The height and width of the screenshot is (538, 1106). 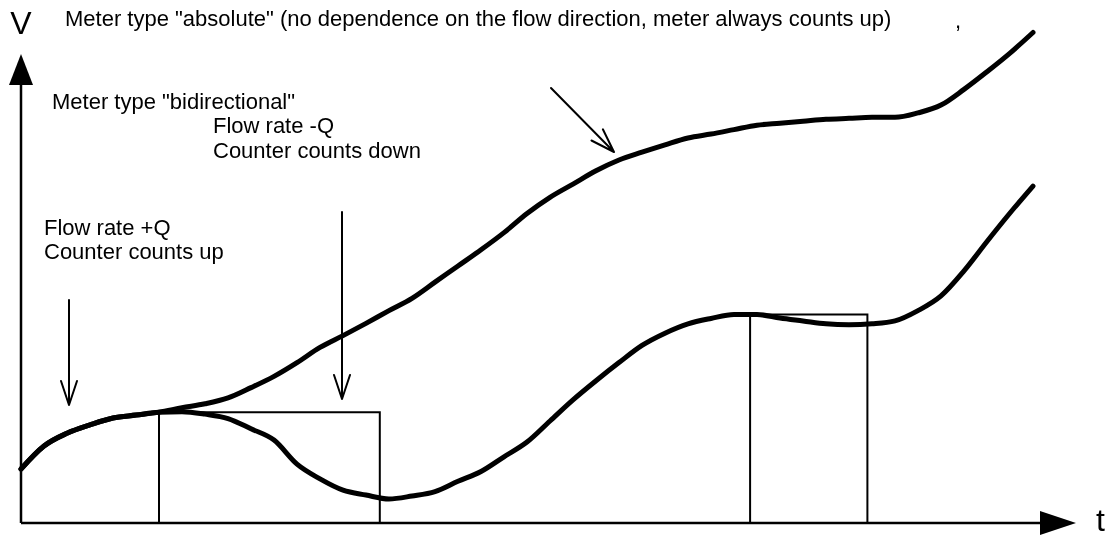 I want to click on annotation: Flow rate +Q, so click(x=107, y=227).